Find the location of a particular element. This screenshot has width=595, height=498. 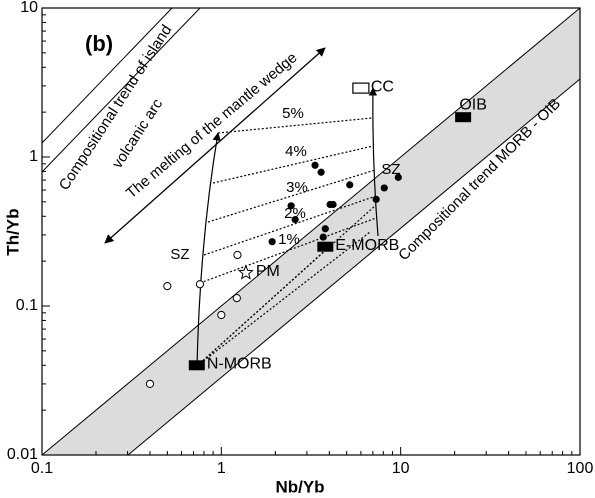

point-label: E-MORB is located at coordinates (367, 245).